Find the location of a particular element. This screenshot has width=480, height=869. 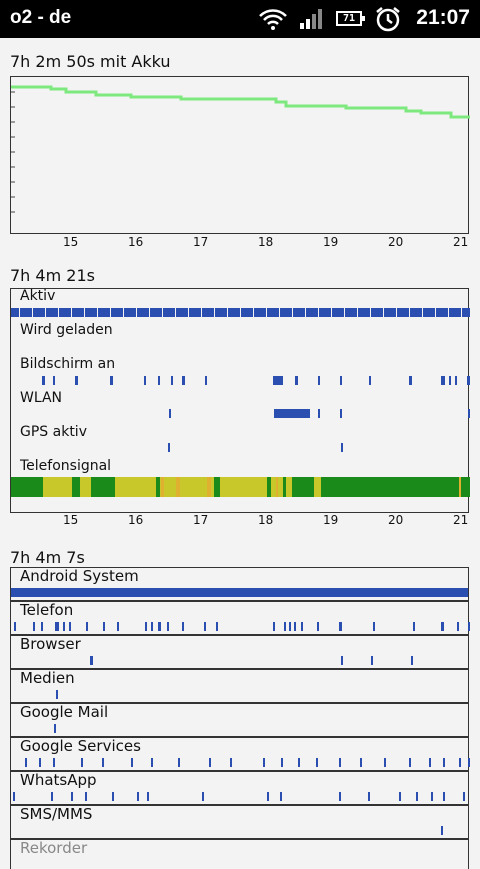

carrier-name: o2 - de is located at coordinates (41, 17).